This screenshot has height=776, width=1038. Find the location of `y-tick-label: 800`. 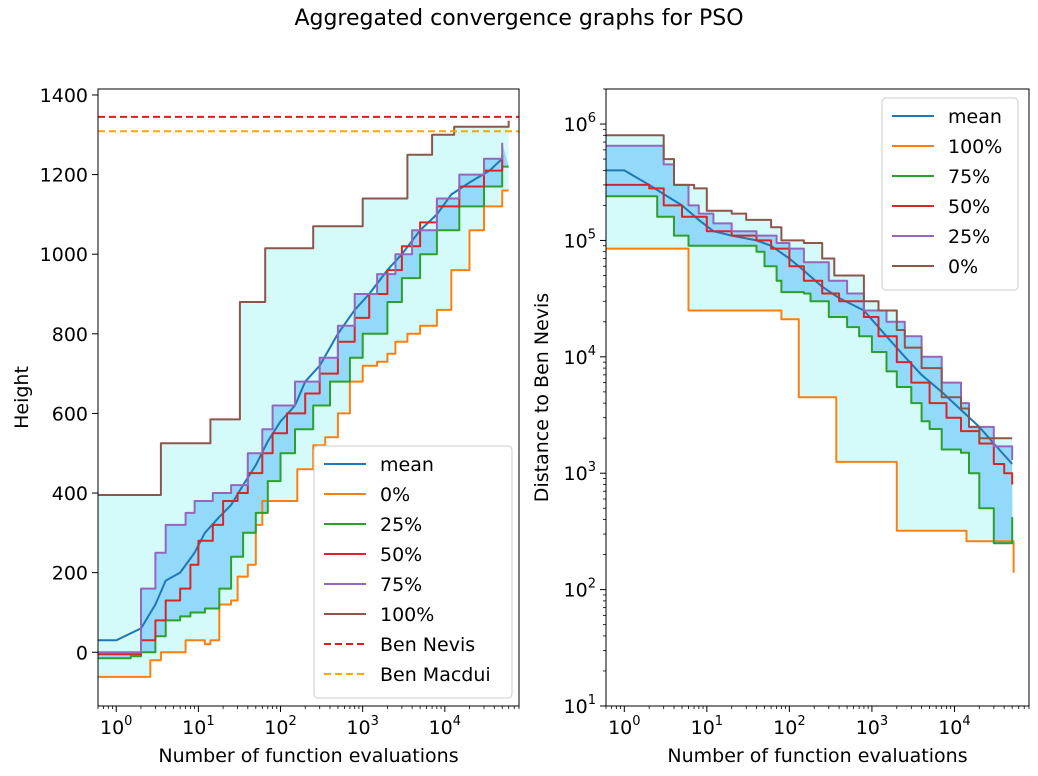

y-tick-label: 800 is located at coordinates (70, 335).